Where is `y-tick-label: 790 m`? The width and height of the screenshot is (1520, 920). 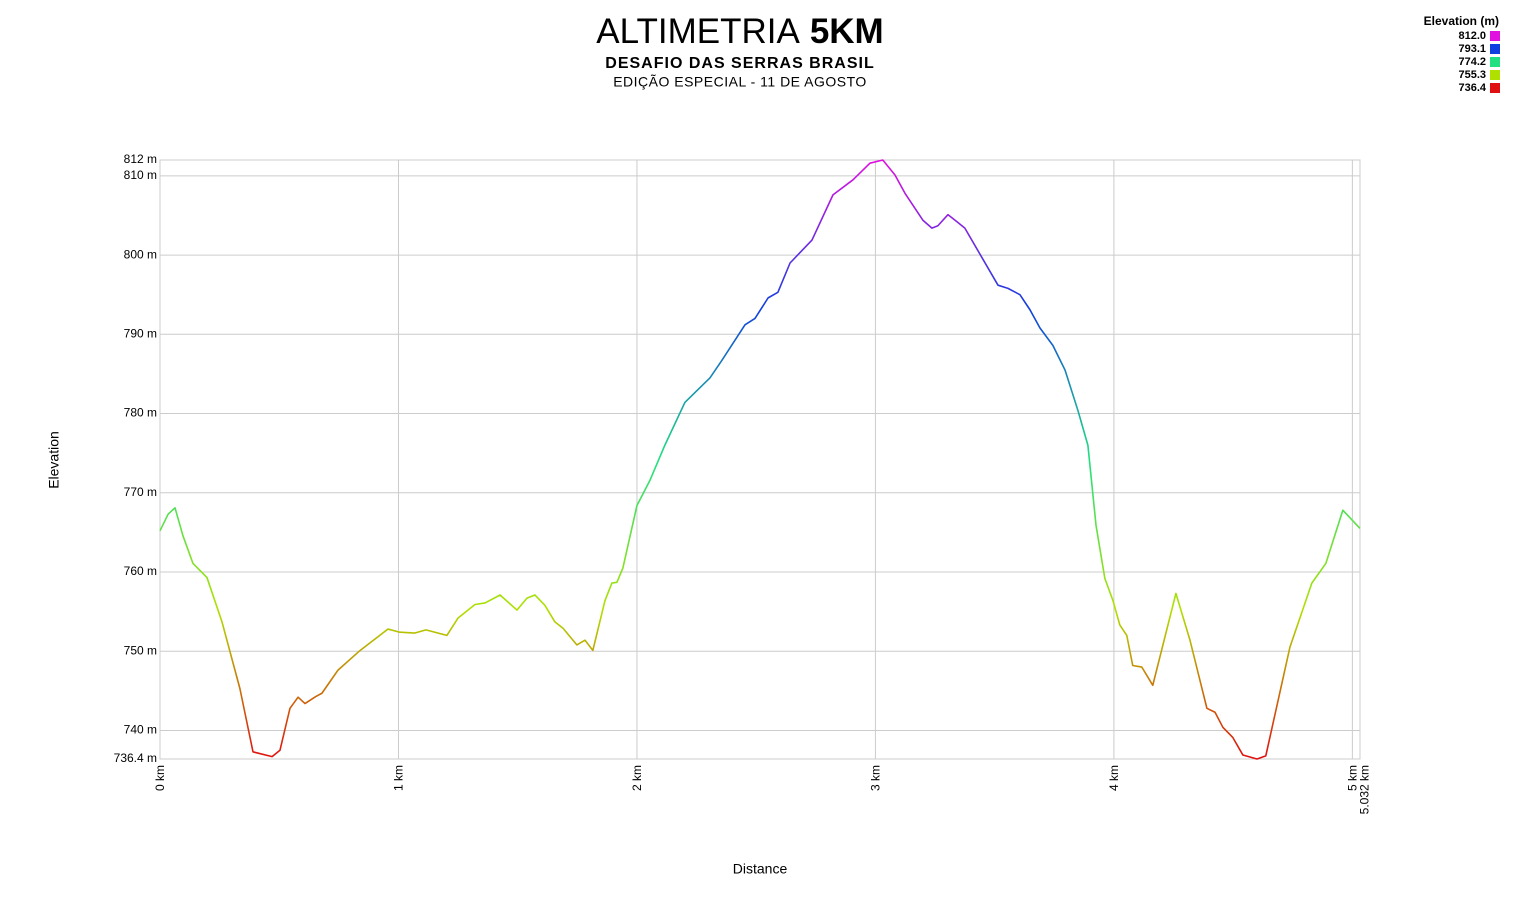 y-tick-label: 790 m is located at coordinates (140, 333).